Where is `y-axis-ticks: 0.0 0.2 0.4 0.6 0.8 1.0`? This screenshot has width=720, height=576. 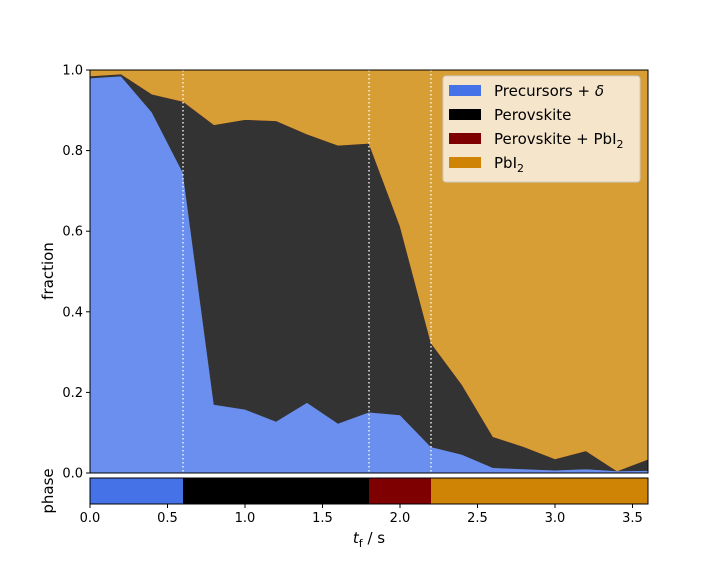
y-axis-ticks: 0.0 0.2 0.4 0.6 0.8 1.0 is located at coordinates (76, 273).